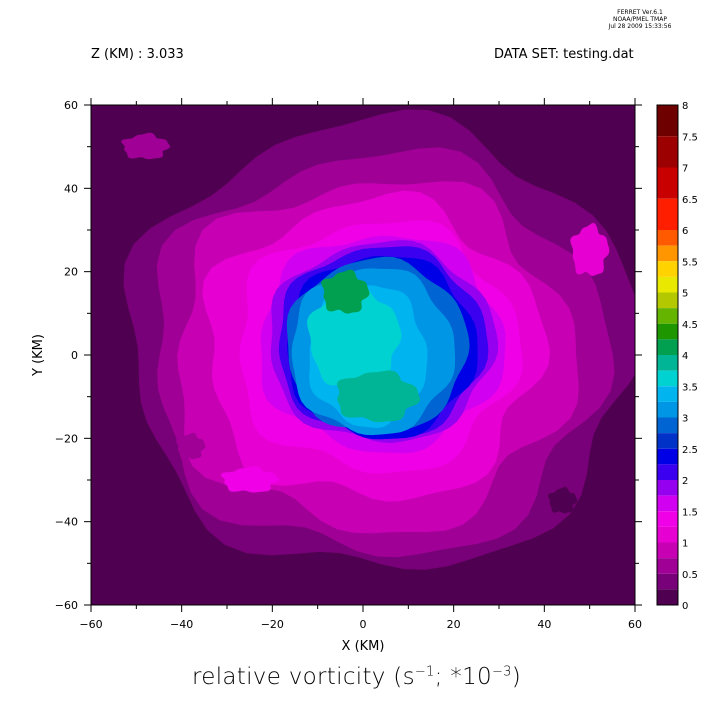 The height and width of the screenshot is (713, 713). I want to click on x-tick-label: −40, so click(181, 624).